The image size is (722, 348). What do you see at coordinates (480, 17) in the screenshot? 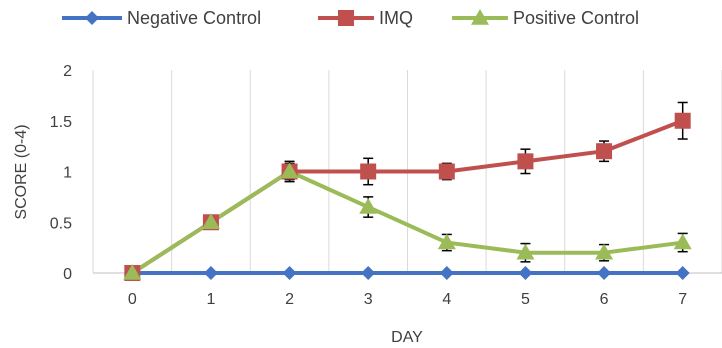
I see `legend-marker-triangle` at bounding box center [480, 17].